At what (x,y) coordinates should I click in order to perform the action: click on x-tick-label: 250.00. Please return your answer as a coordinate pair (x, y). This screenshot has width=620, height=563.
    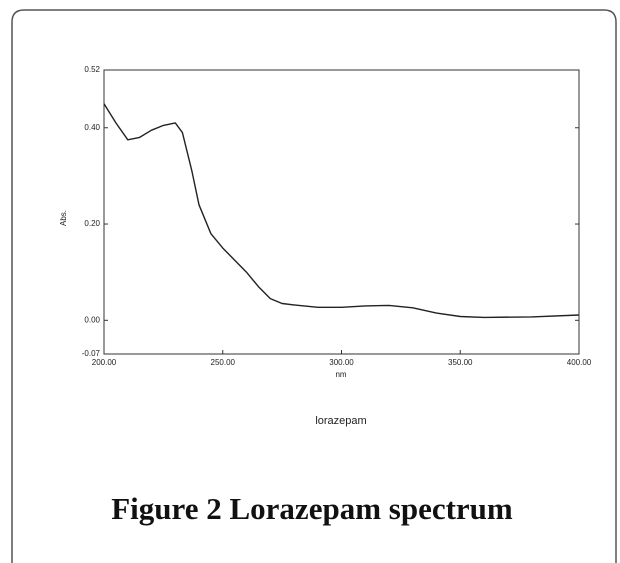
    Looking at the image, I should click on (223, 362).